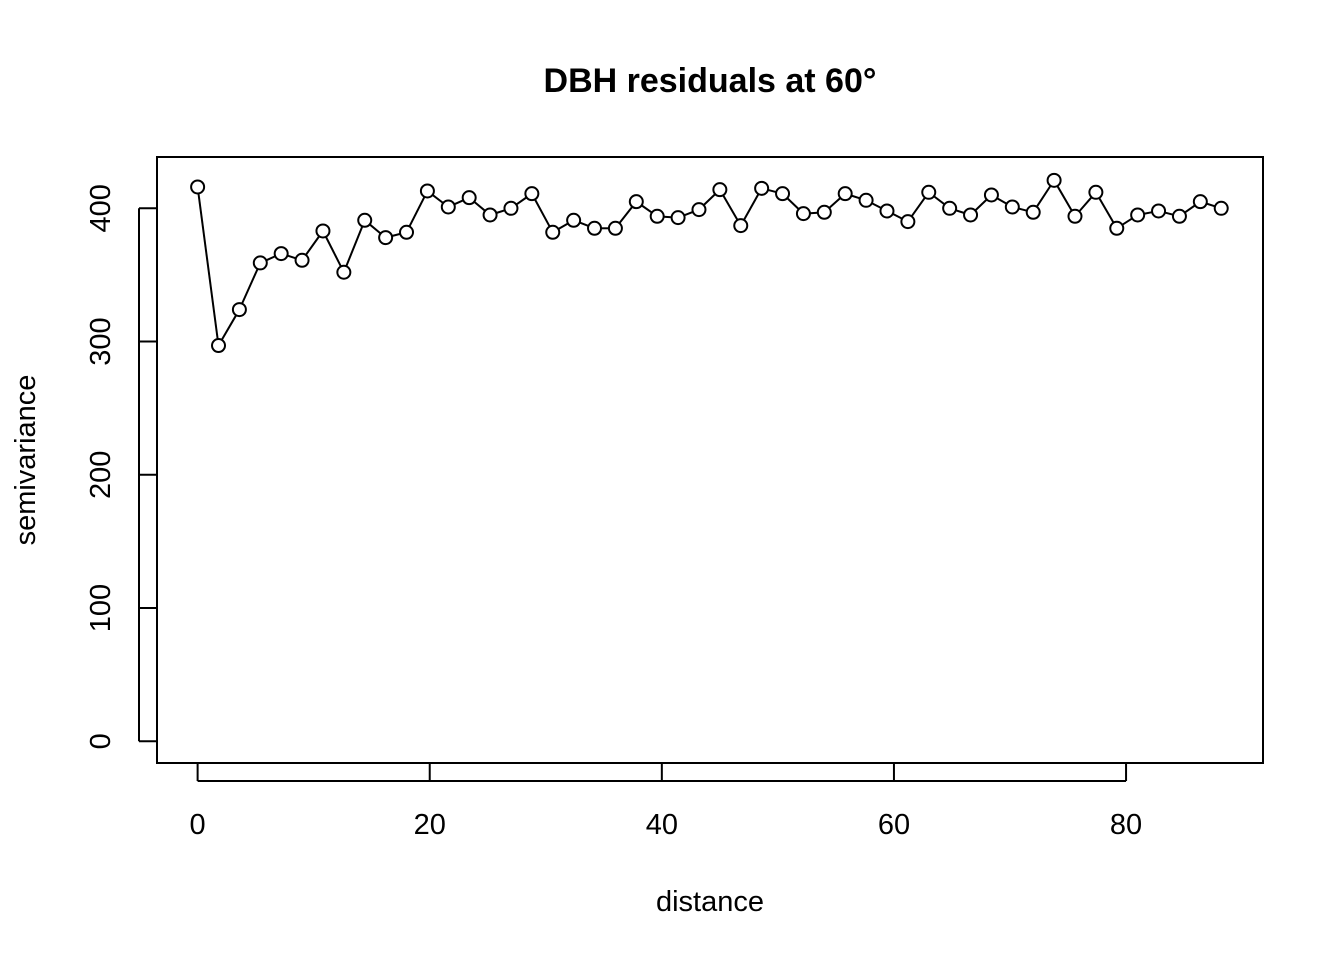 This screenshot has height=960, width=1344. What do you see at coordinates (101, 341) in the screenshot?
I see `y-tick-label: 300` at bounding box center [101, 341].